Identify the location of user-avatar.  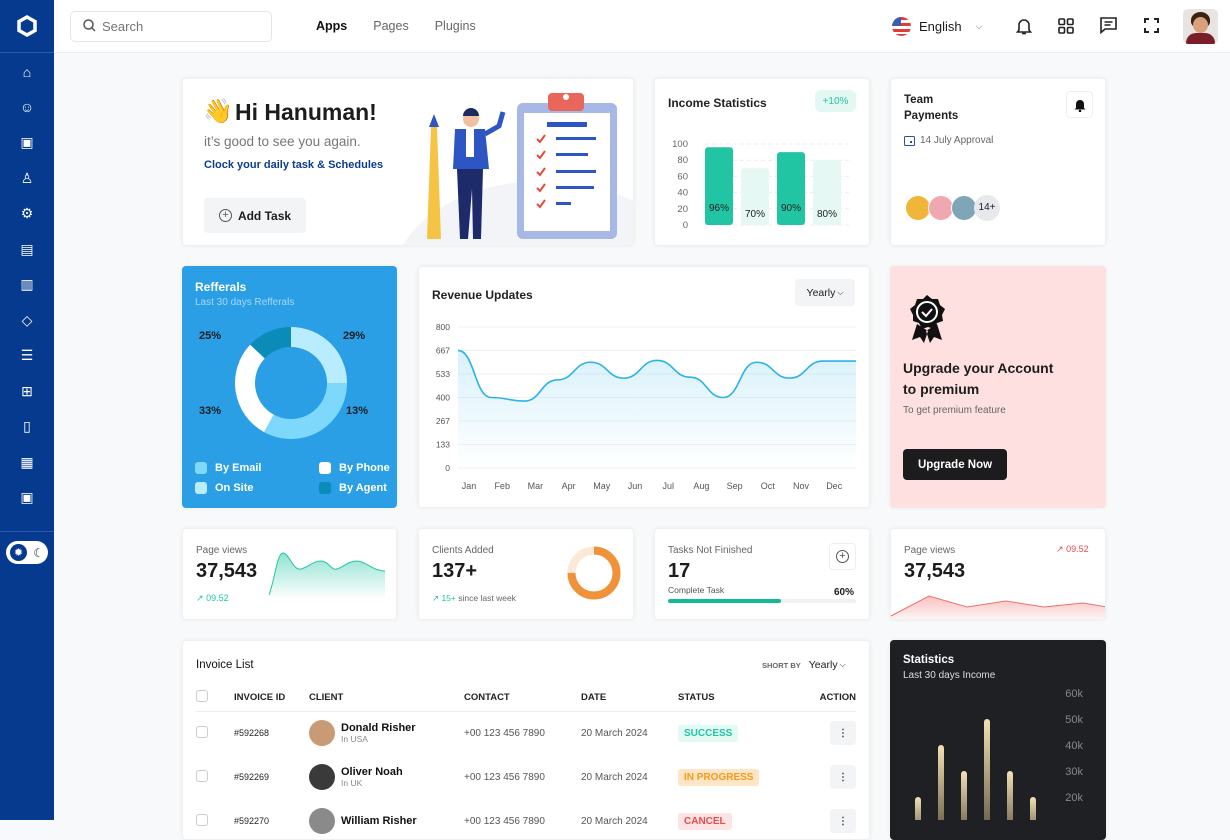
(1200, 26).